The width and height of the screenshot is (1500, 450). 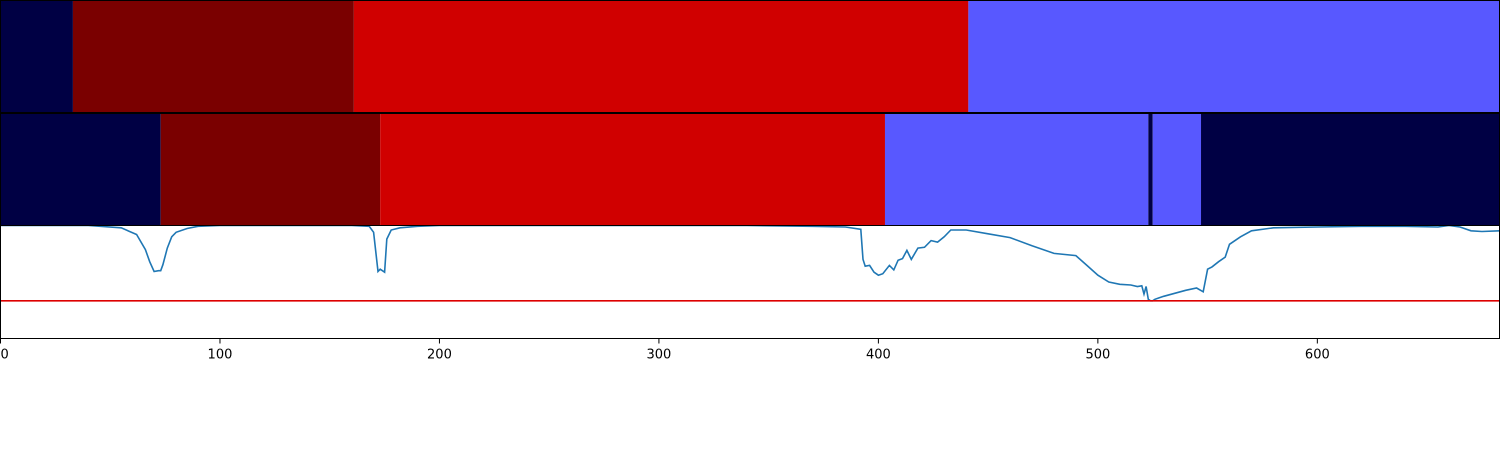 I want to click on x-tick-label-5: 500, so click(x=1097, y=355).